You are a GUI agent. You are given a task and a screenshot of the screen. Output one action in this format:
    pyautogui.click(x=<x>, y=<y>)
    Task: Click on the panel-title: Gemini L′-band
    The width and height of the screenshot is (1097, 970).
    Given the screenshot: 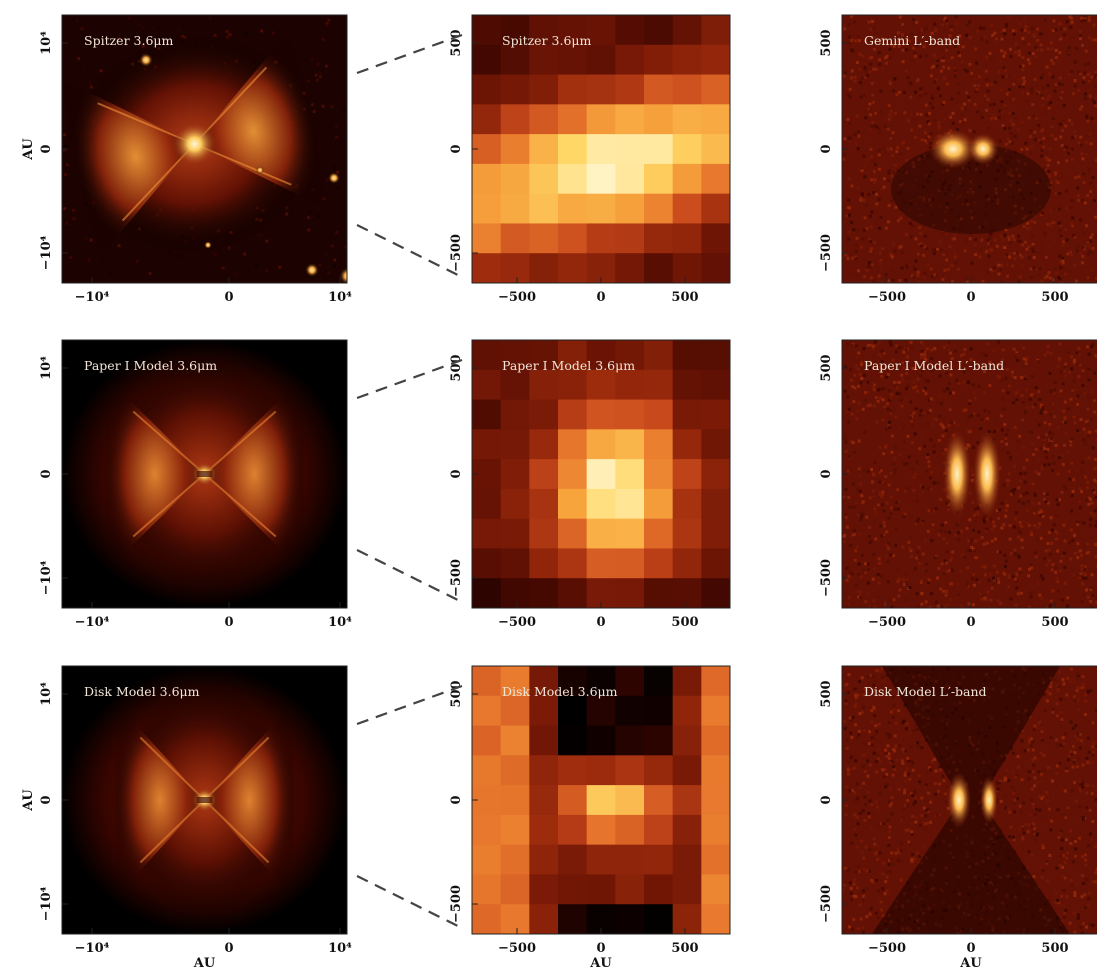 What is the action you would take?
    pyautogui.click(x=912, y=40)
    